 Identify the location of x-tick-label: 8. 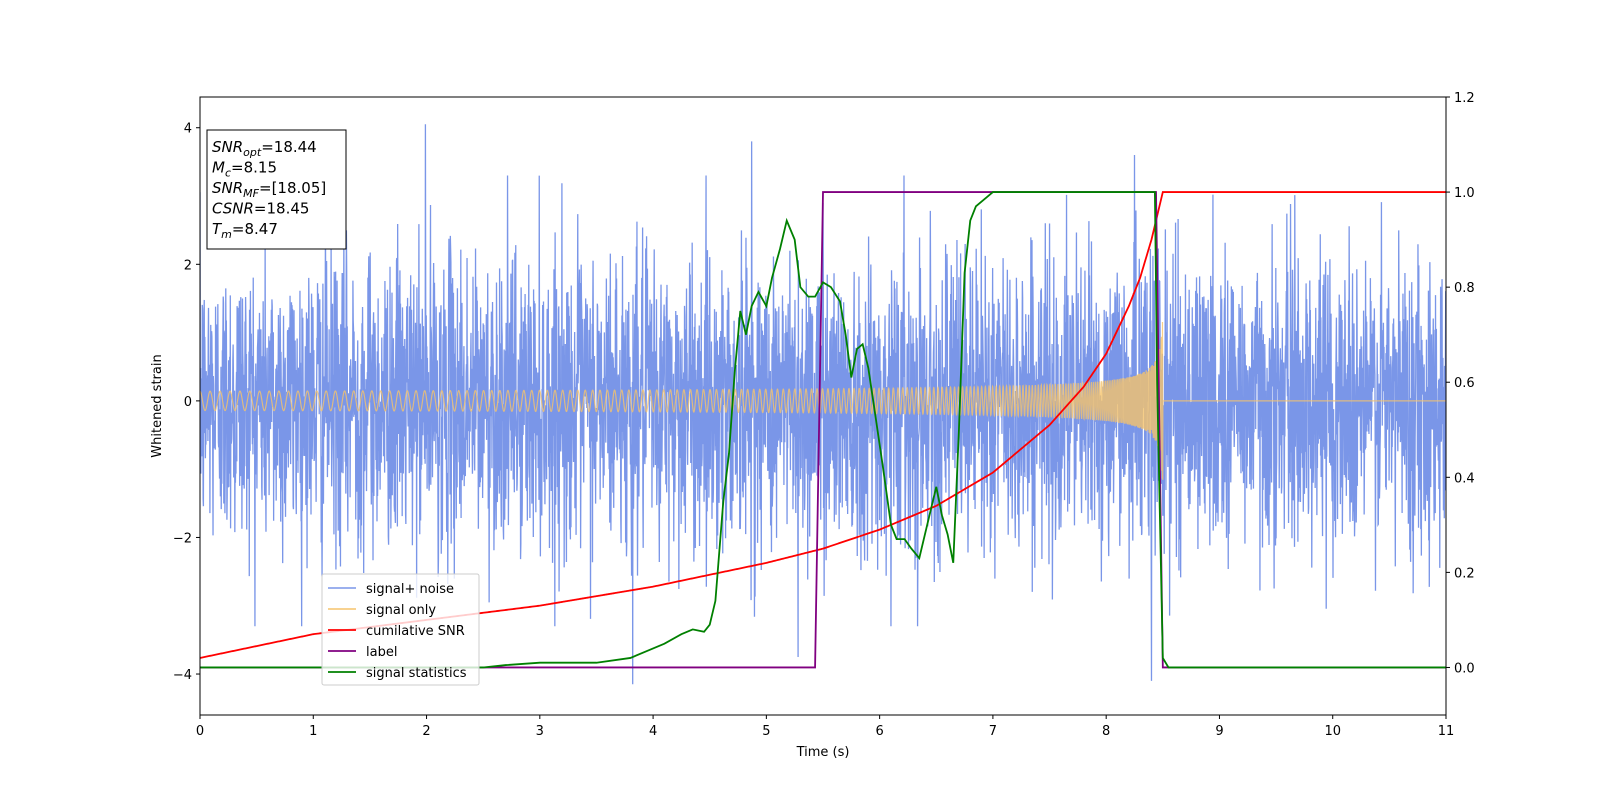
(1106, 731).